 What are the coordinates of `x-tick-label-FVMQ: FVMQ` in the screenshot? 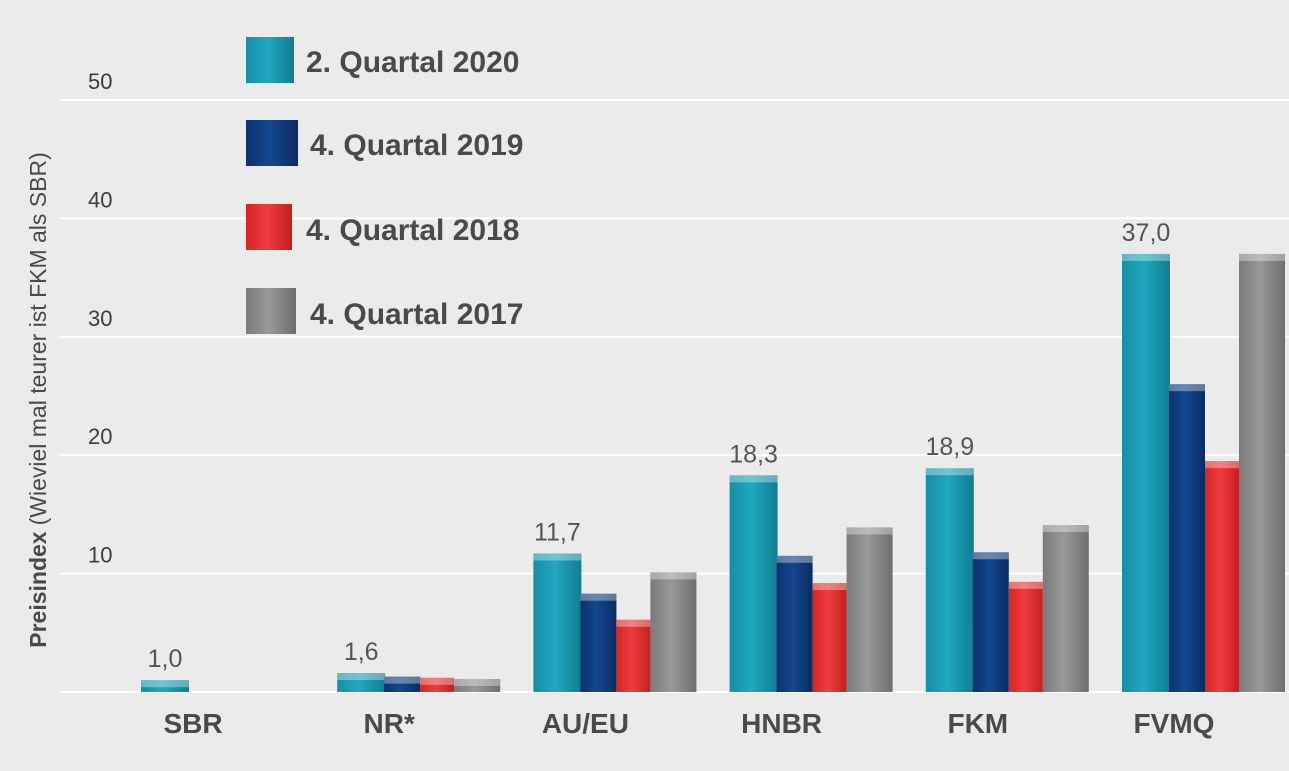 It's located at (1174, 723).